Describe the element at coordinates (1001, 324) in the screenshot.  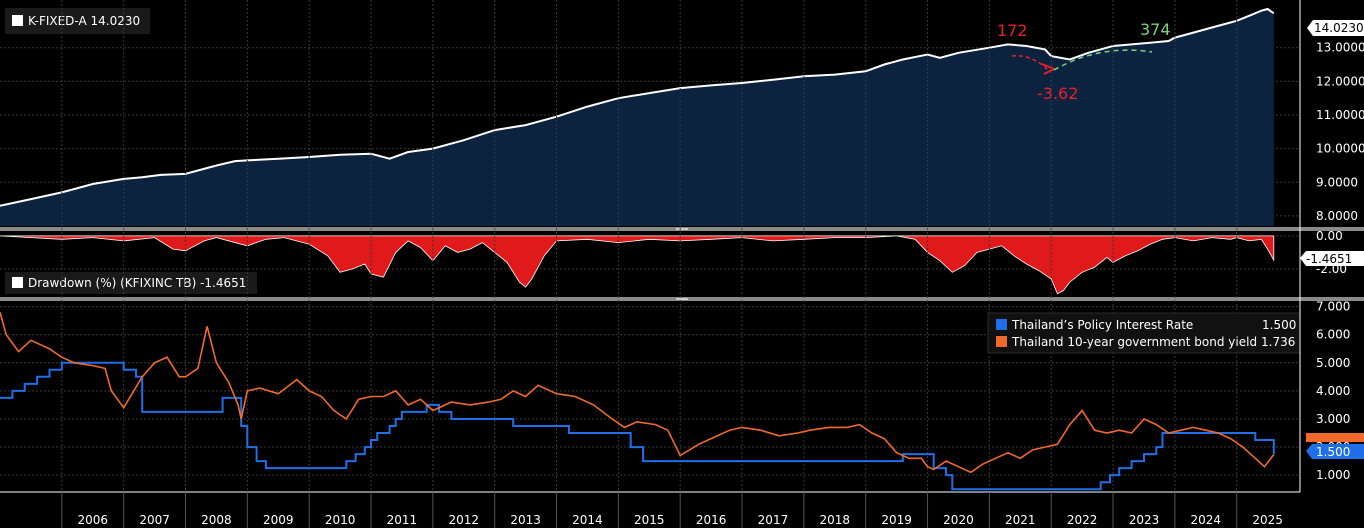
I see `legend-swatch-policy-rate` at that location.